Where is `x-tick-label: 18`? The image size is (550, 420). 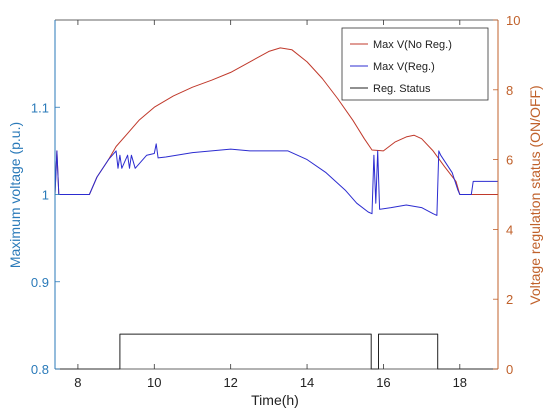 x-tick-label: 18 is located at coordinates (460, 382).